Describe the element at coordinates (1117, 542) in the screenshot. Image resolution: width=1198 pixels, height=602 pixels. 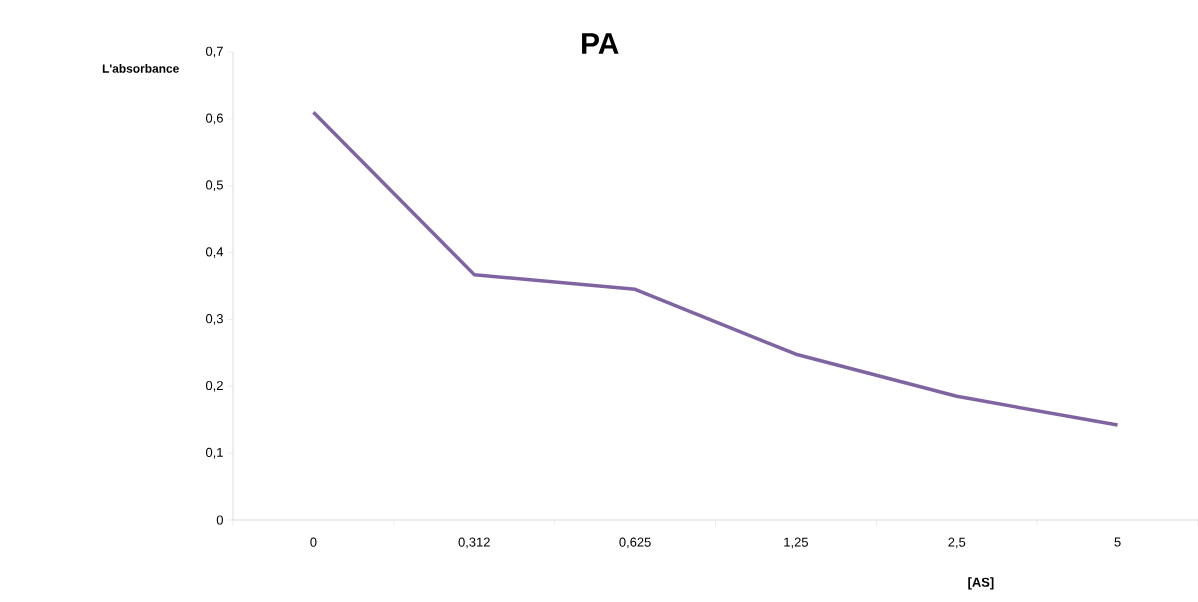
I see `x-tick-label: 5` at that location.